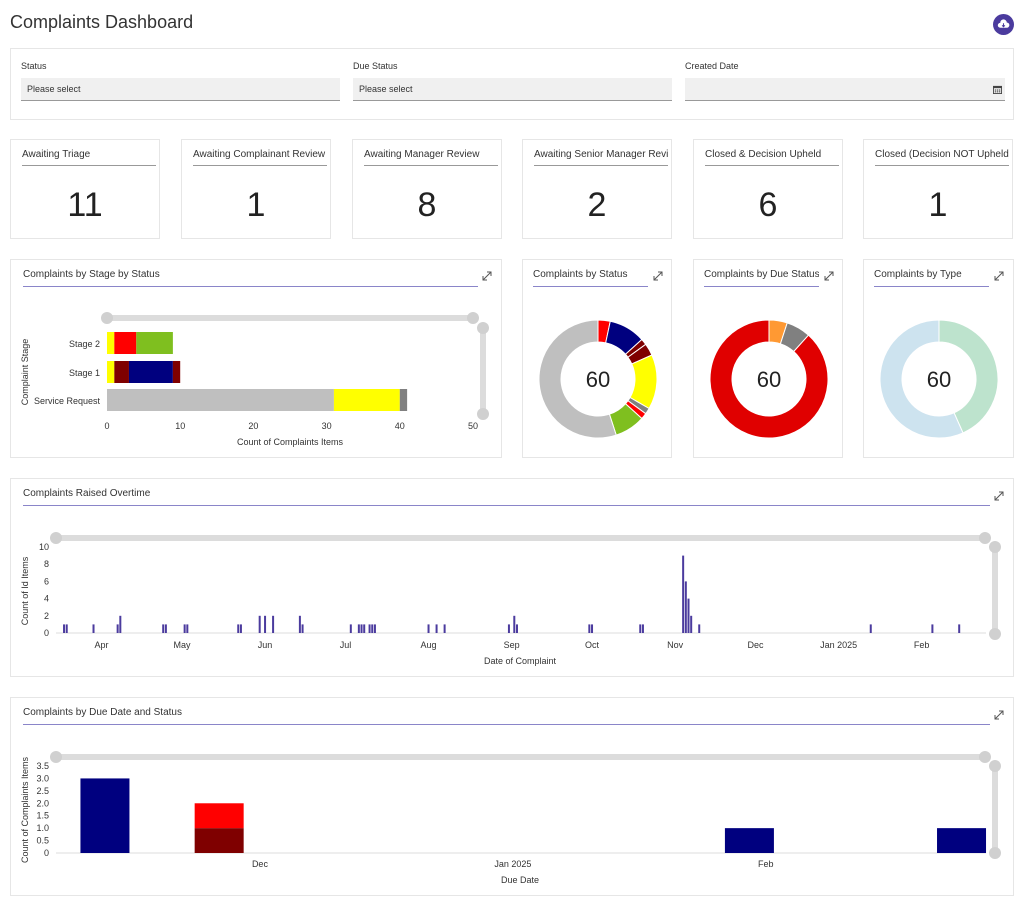 The width and height of the screenshot is (1024, 916). I want to click on type-pie-chart: 60, so click(939, 379).